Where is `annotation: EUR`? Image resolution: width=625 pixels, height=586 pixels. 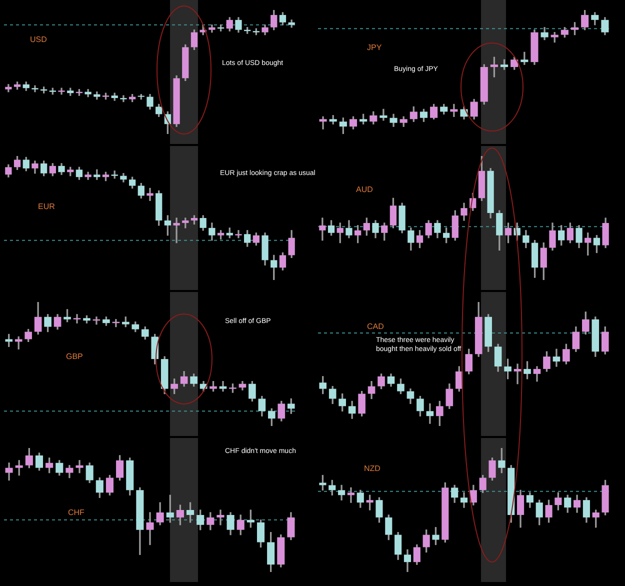
annotation: EUR is located at coordinates (46, 207).